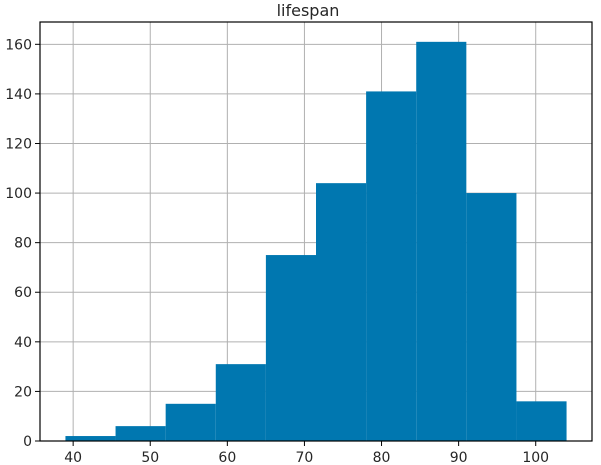 The width and height of the screenshot is (601, 465). What do you see at coordinates (23, 392) in the screenshot?
I see `y-tick-label: 20` at bounding box center [23, 392].